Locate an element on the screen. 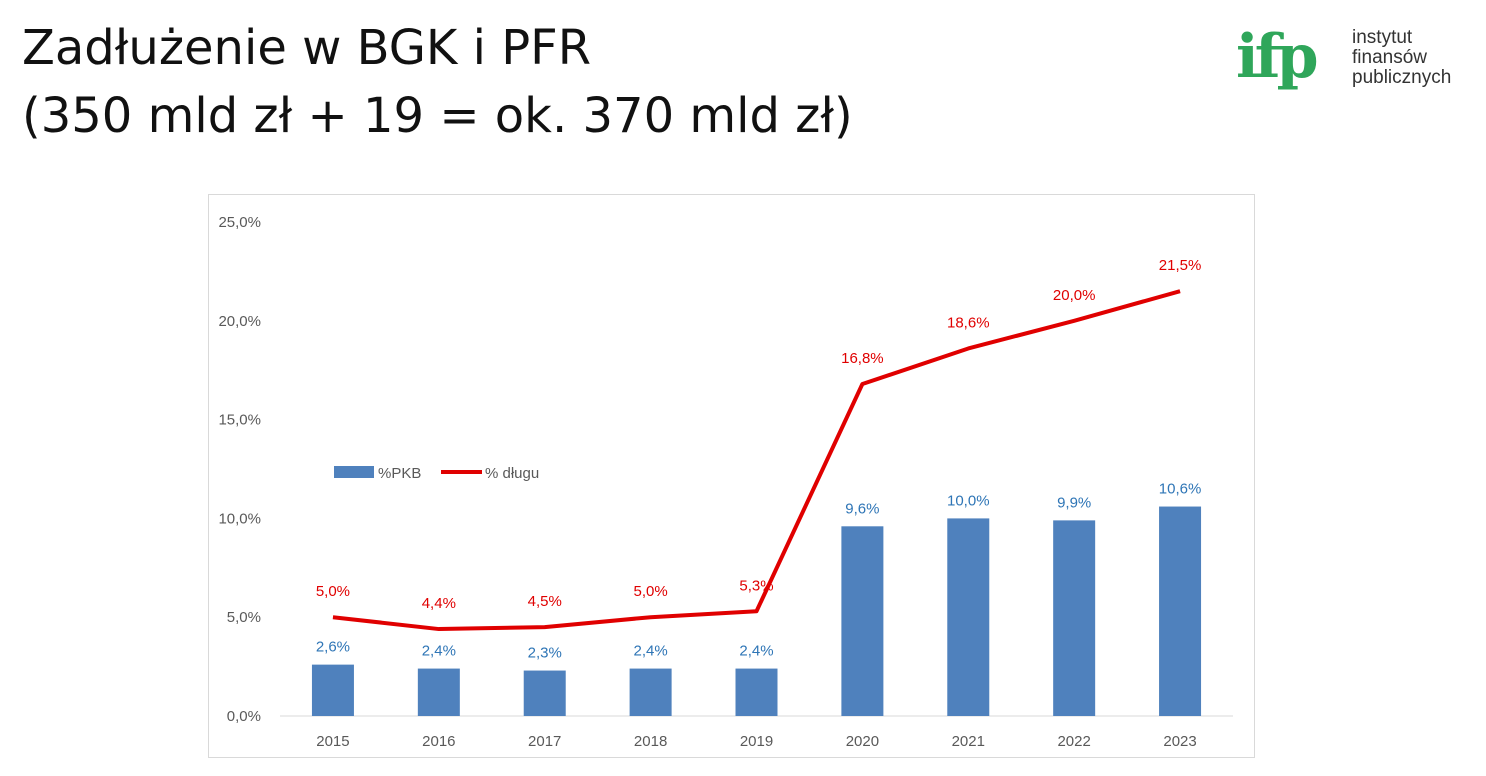  ifp-logo-text: instytut finansów publicznych is located at coordinates (1401, 58).